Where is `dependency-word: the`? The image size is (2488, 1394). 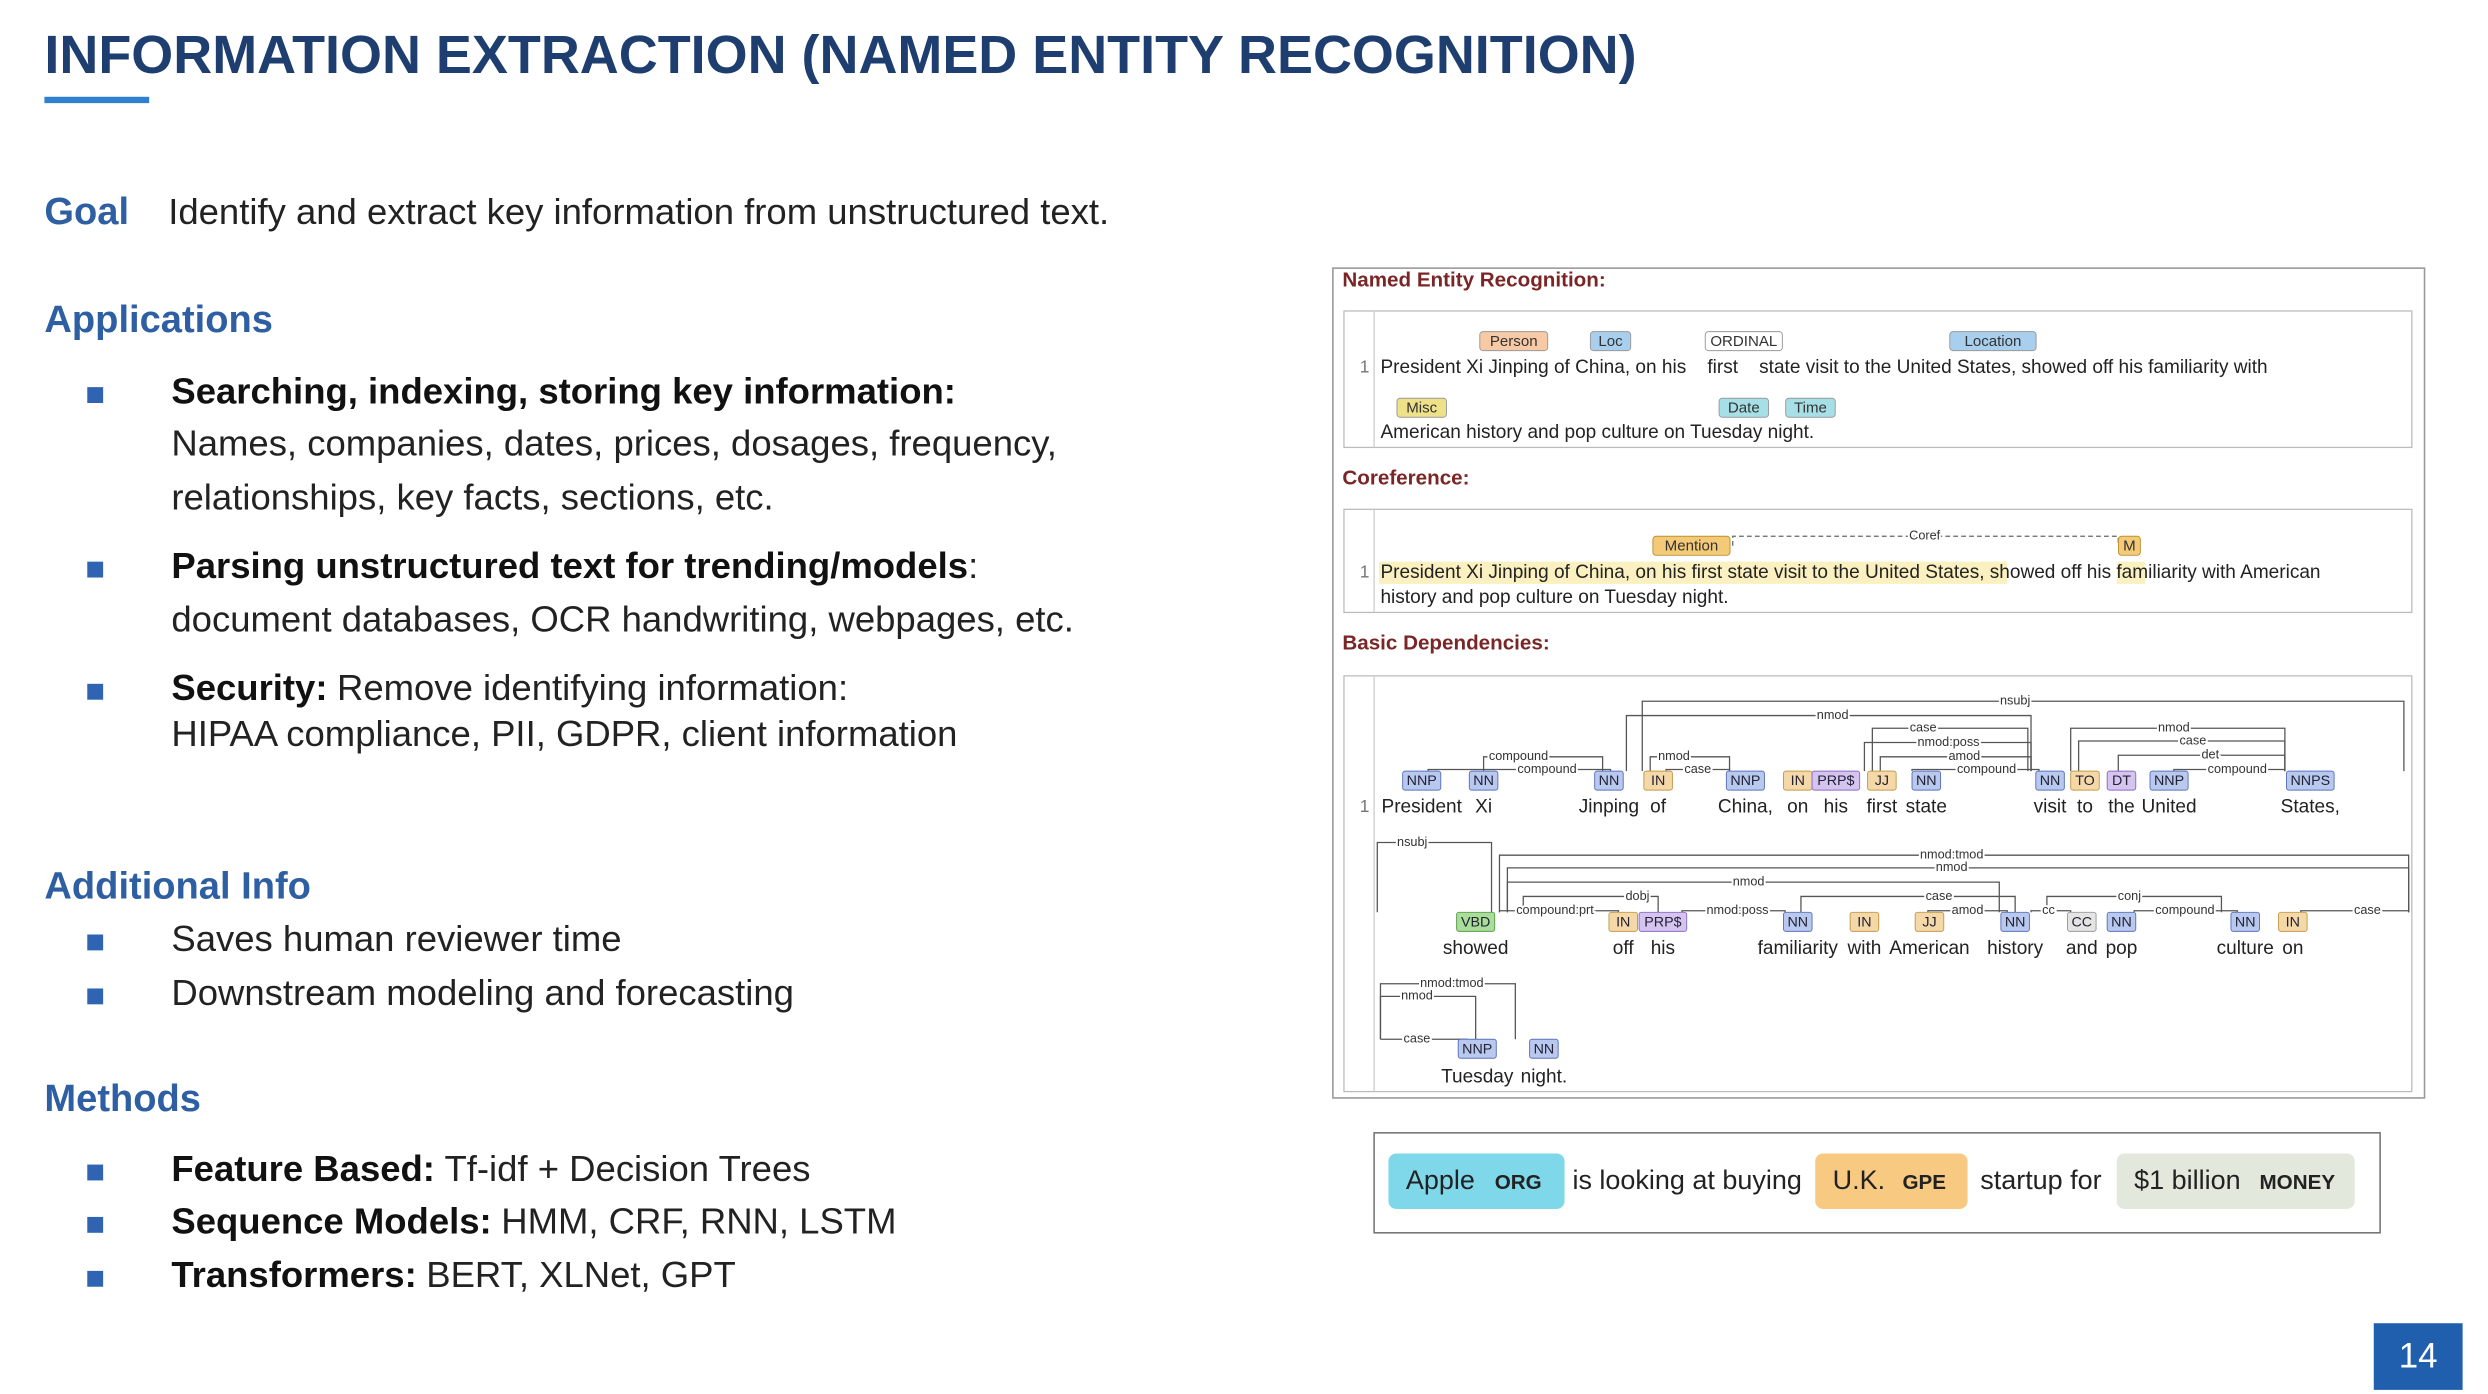
dependency-word: the is located at coordinates (2121, 807).